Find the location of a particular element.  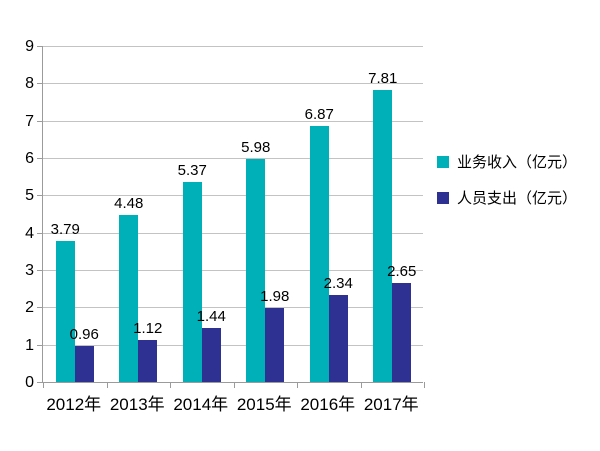

x-axis-label: 2012年 is located at coordinates (74, 404).